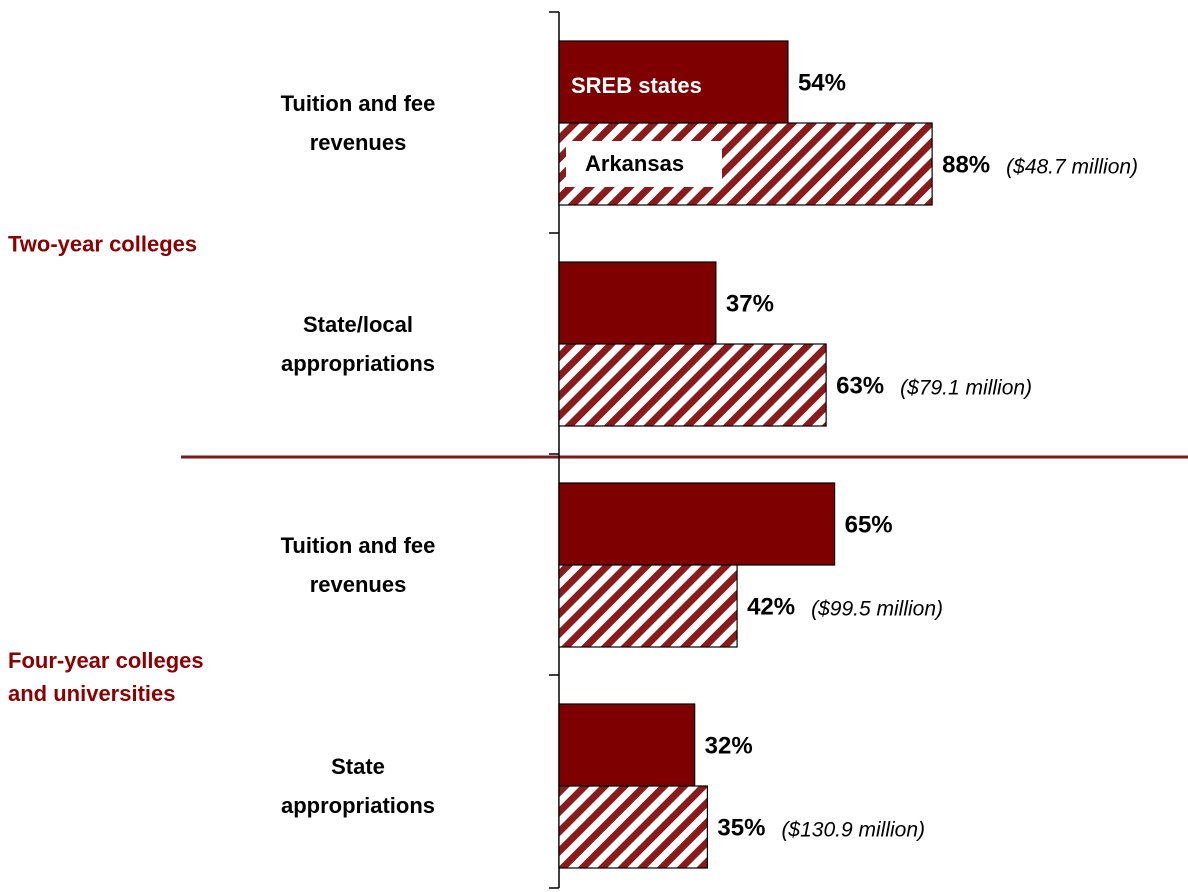 This screenshot has height=892, width=1188. What do you see at coordinates (966, 164) in the screenshot?
I see `value-label: 88%` at bounding box center [966, 164].